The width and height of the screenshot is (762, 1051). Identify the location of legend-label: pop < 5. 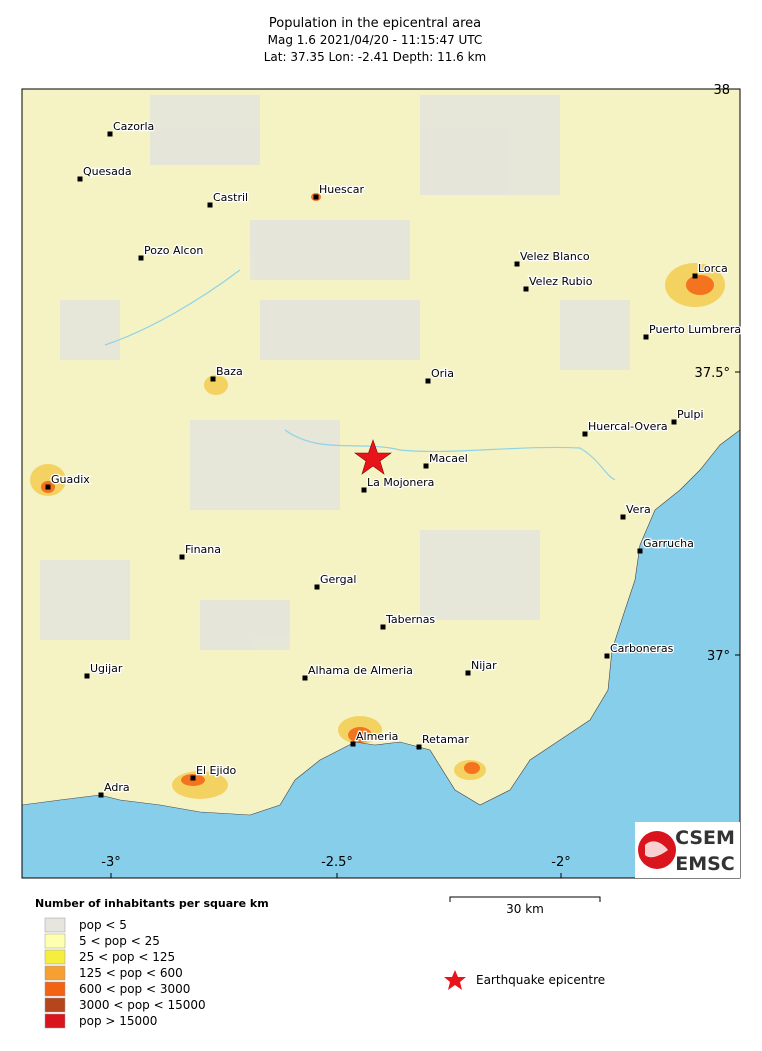
(103, 925).